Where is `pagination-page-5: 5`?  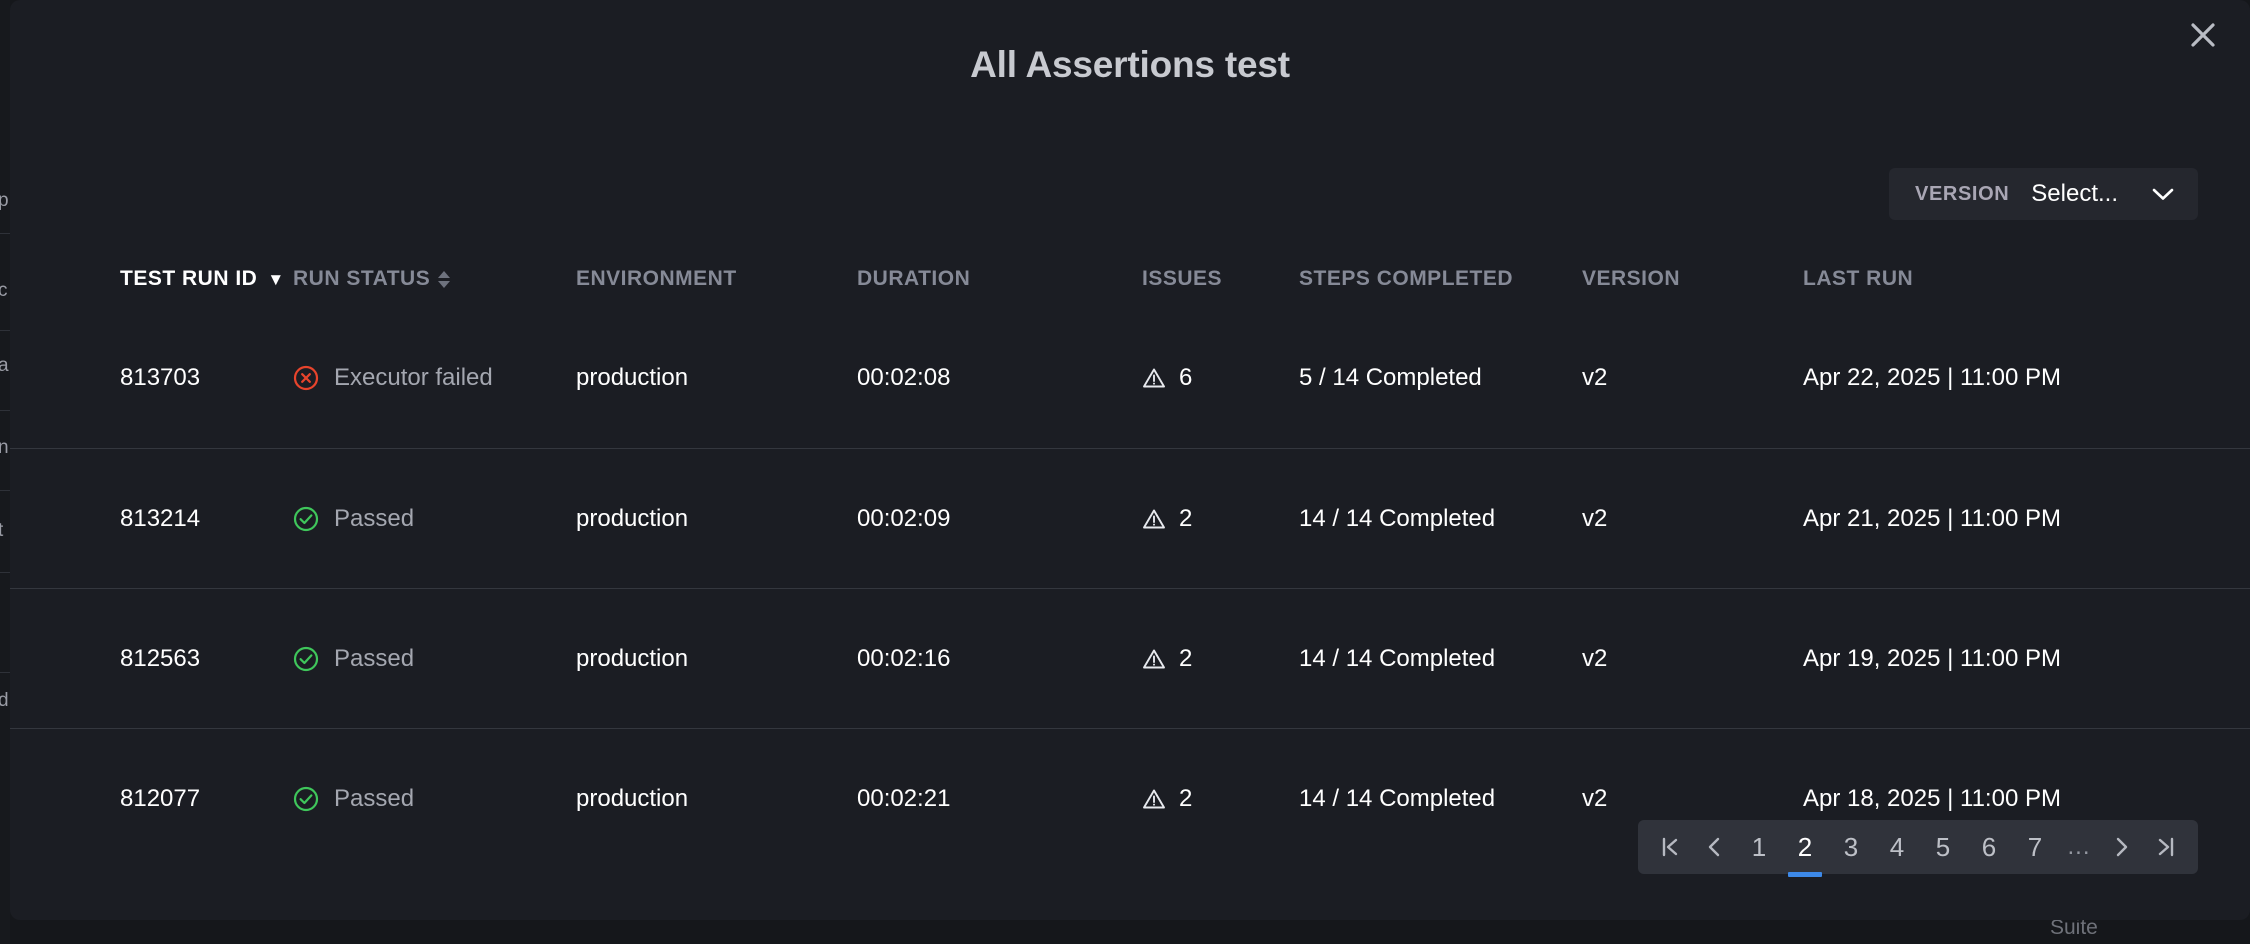
pagination-page-5: 5 is located at coordinates (1943, 846).